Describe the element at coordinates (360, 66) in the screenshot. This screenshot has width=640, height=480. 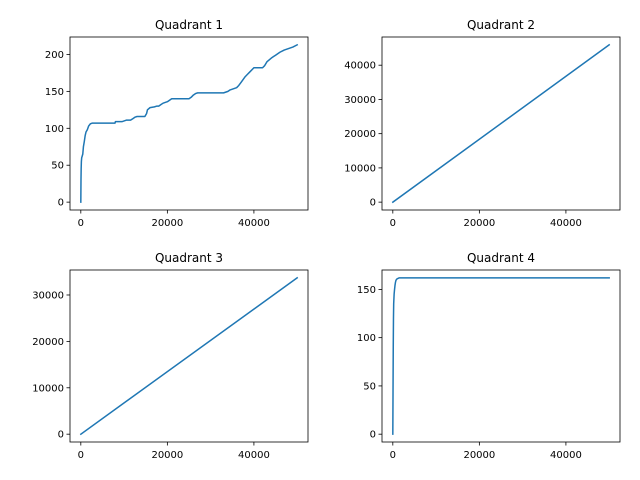
I see `y-tick-label: 40000` at that location.